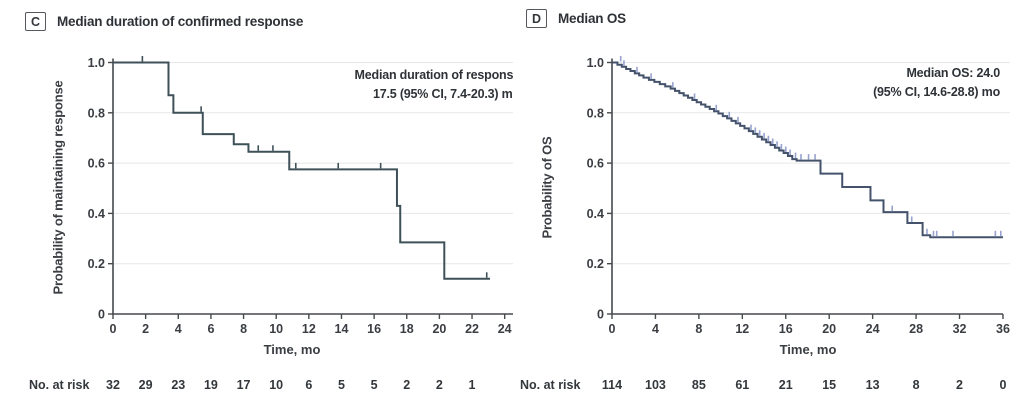 The image size is (1026, 409). I want to click on annotation-line-1: Median OS: 24.0, so click(953, 73).